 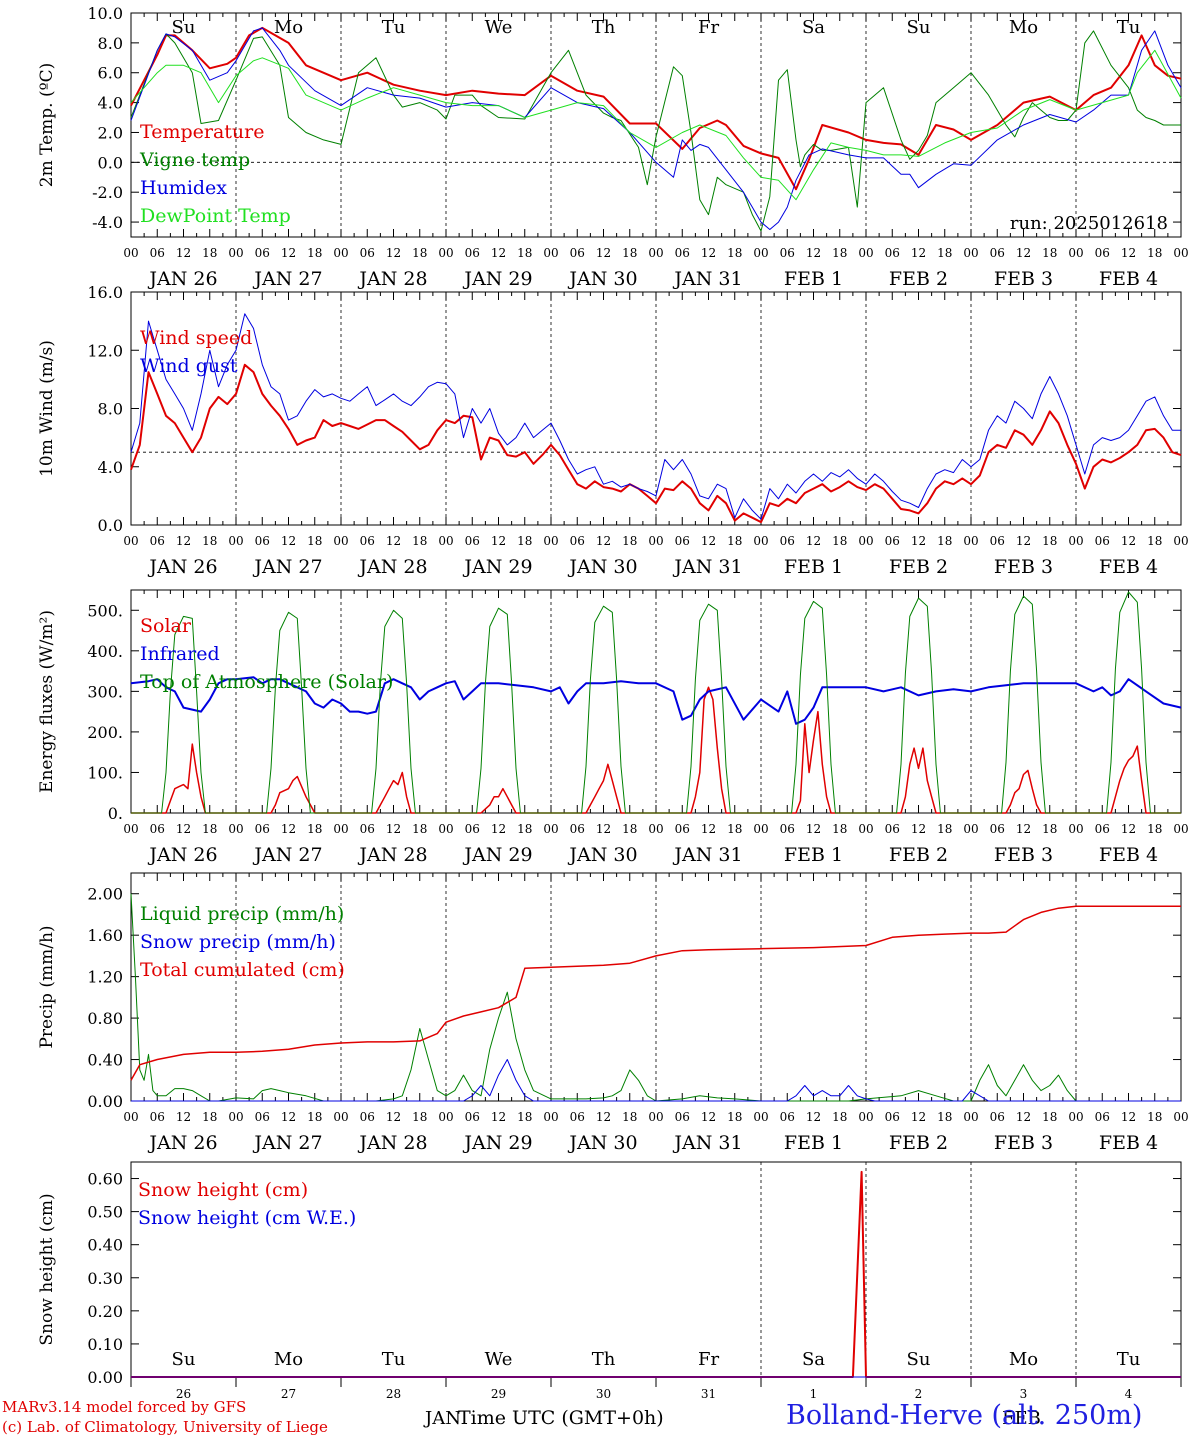 I want to click on day-label: JAN 31, so click(x=707, y=279).